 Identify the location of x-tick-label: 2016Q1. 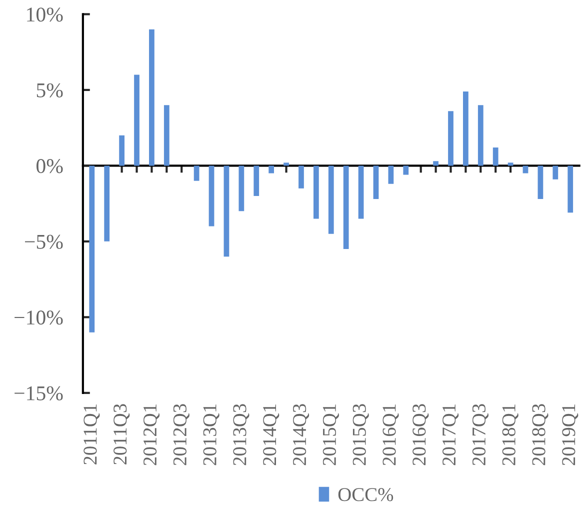
(390, 435).